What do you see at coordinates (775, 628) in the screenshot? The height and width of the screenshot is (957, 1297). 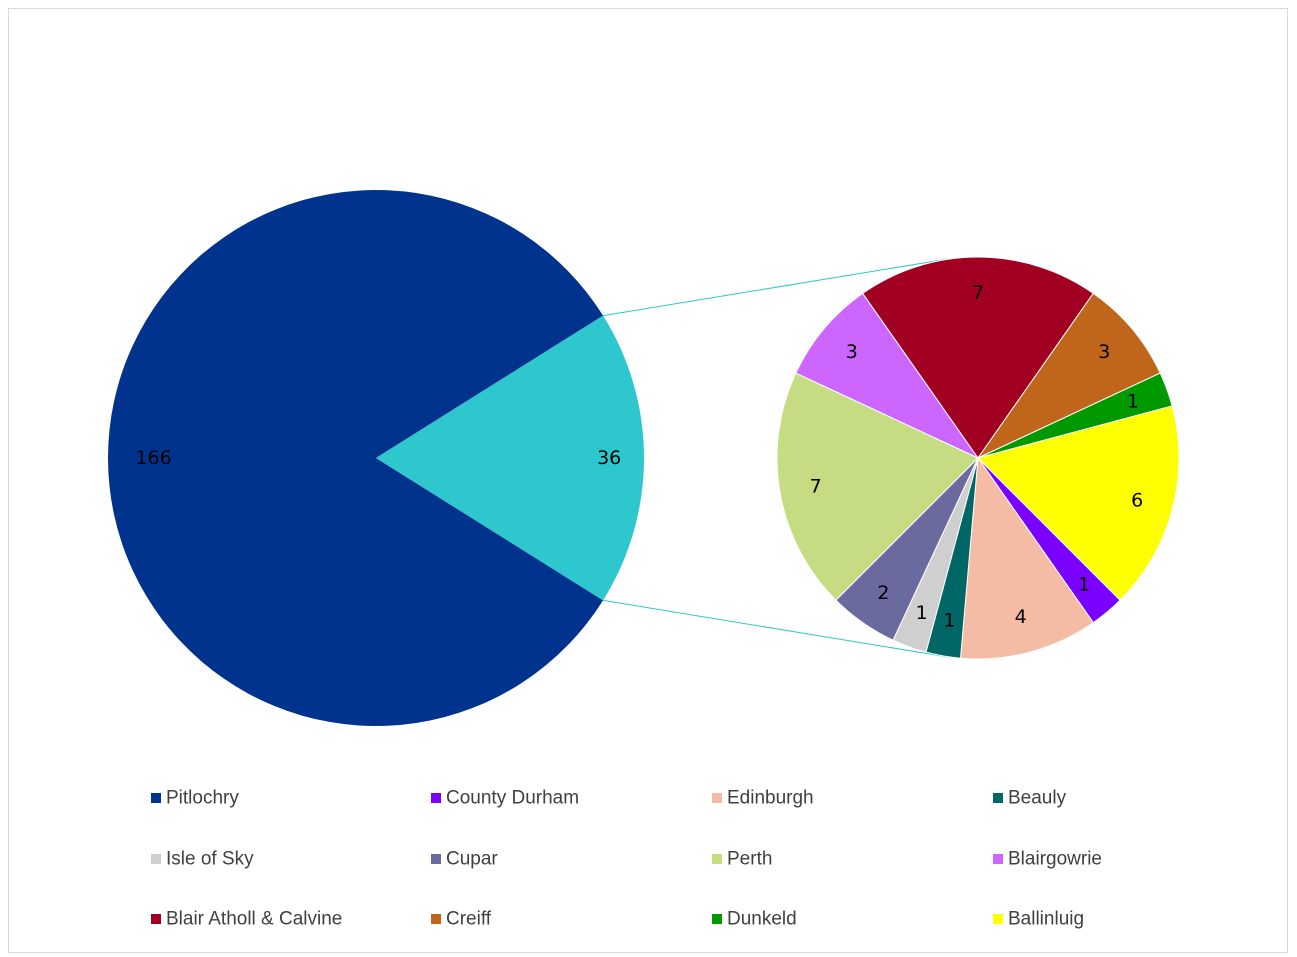 I see `connector-line-bottom` at bounding box center [775, 628].